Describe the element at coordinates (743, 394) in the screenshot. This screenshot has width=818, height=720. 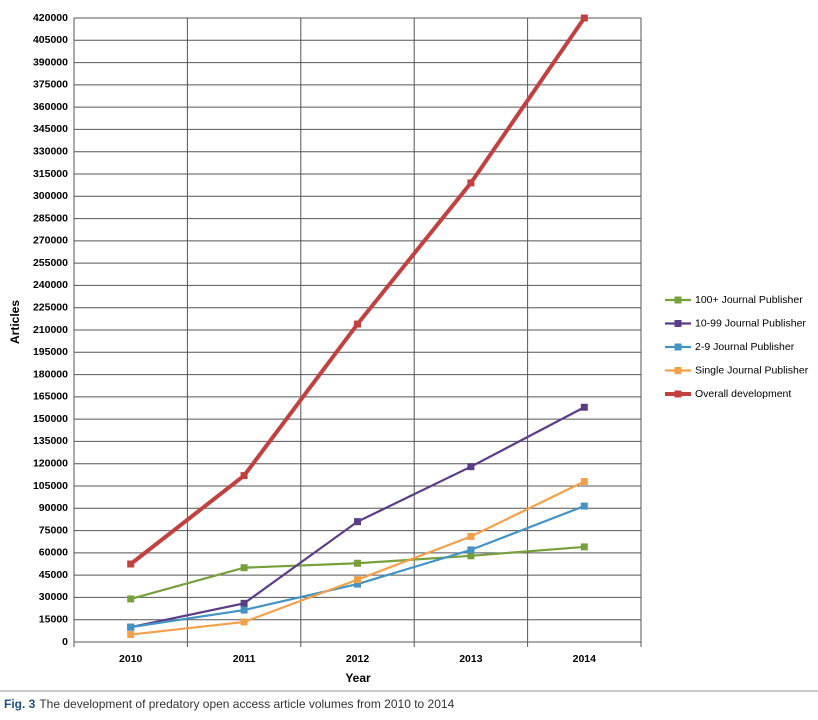
I see `legend-label: Overall development` at that location.